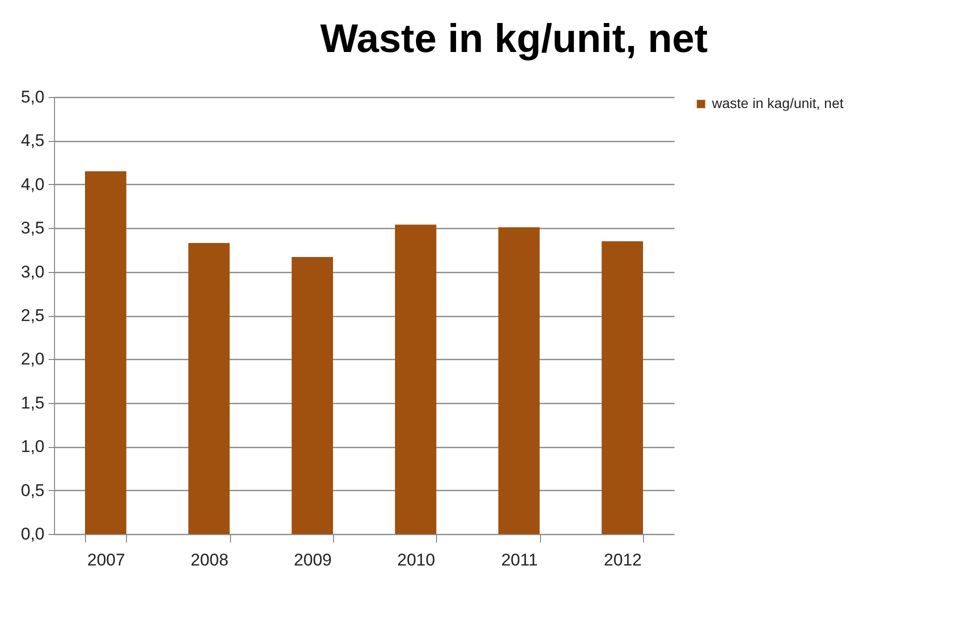 This screenshot has width=956, height=619. Describe the element at coordinates (32, 97) in the screenshot. I see `y-tick-label: 5,0` at that location.